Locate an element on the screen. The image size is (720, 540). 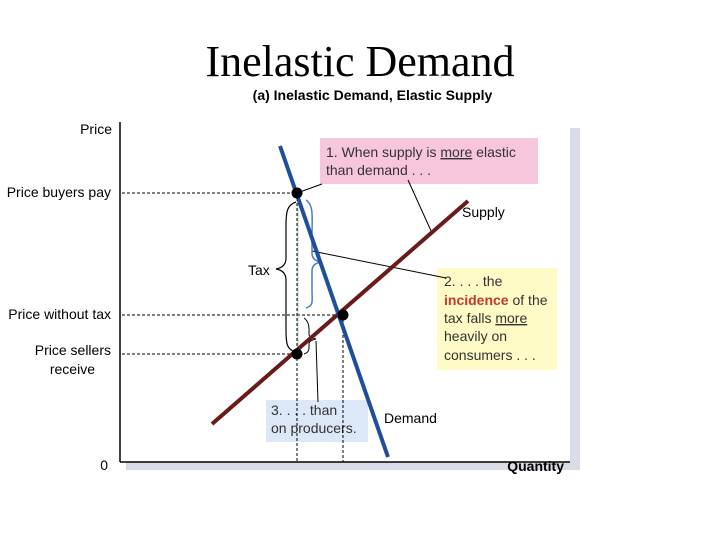
y-axis-label: Price is located at coordinates (96, 129).